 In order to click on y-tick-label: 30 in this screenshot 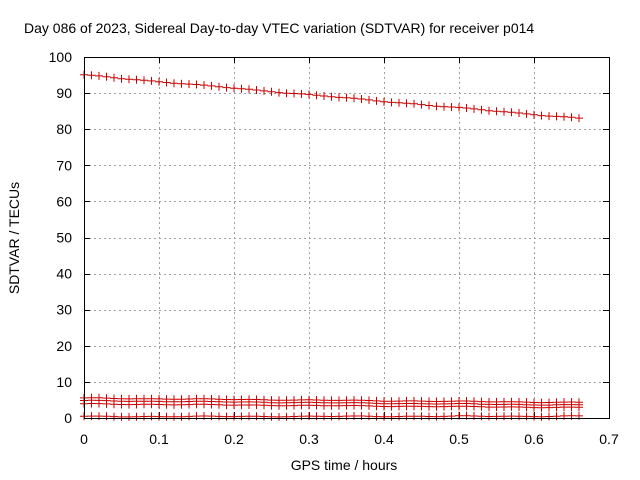, I will do `click(64, 310)`.